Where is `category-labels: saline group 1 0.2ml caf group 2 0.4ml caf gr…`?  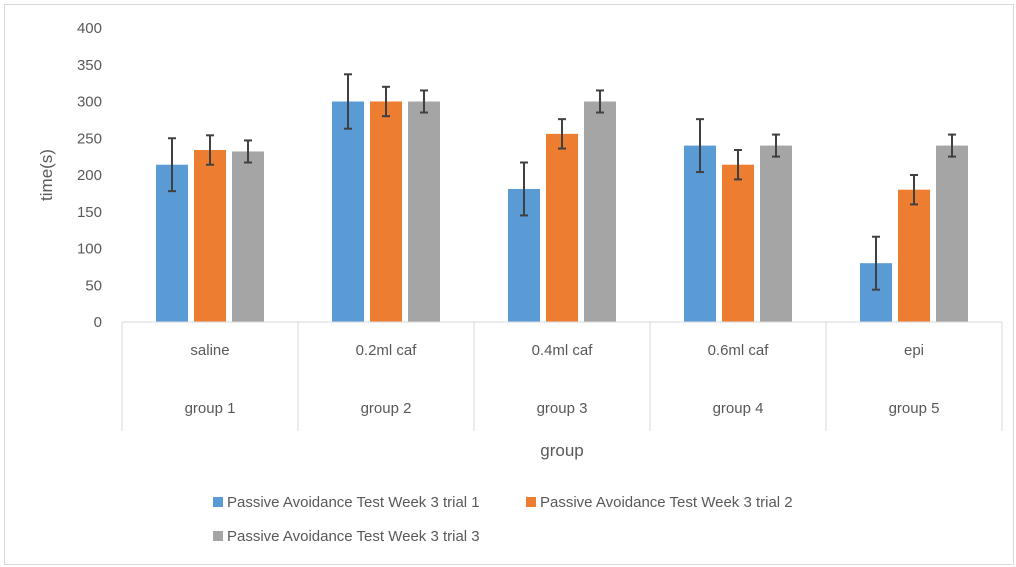 category-labels: saline group 1 0.2ml caf group 2 0.4ml caf gr… is located at coordinates (562, 379).